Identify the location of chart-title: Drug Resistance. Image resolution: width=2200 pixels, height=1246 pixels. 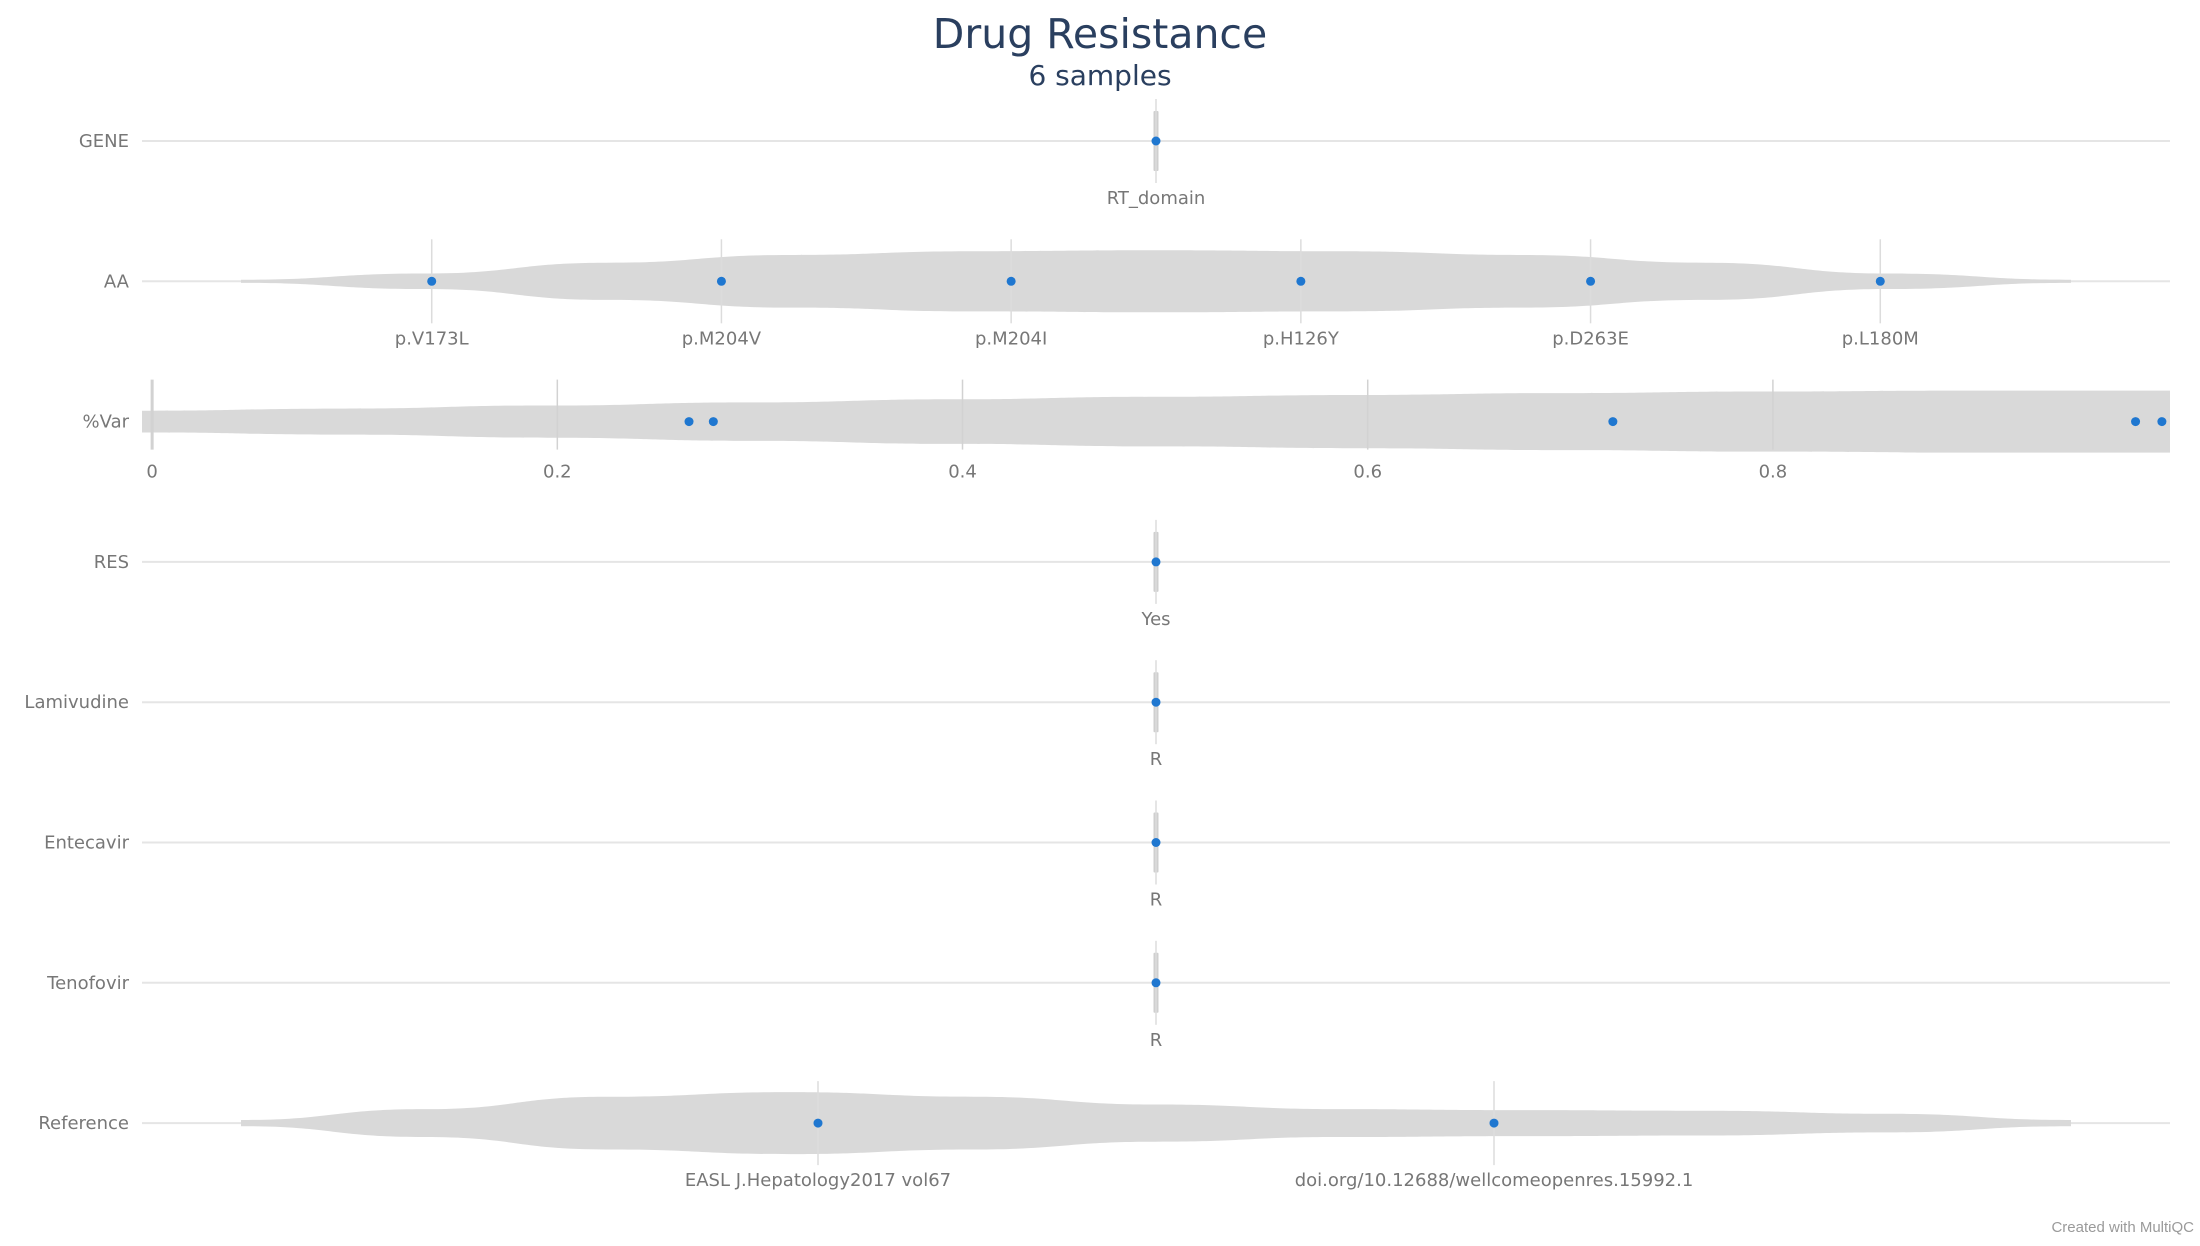
(1100, 34).